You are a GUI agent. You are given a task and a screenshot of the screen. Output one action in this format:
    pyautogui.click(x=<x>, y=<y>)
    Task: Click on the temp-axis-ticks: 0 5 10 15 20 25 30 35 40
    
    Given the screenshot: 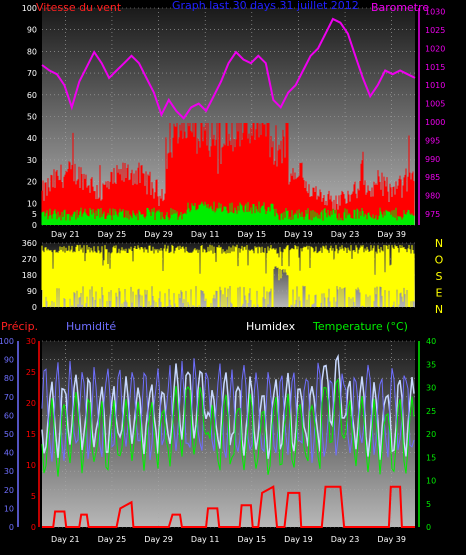 What is the action you would take?
    pyautogui.click(x=427, y=434)
    